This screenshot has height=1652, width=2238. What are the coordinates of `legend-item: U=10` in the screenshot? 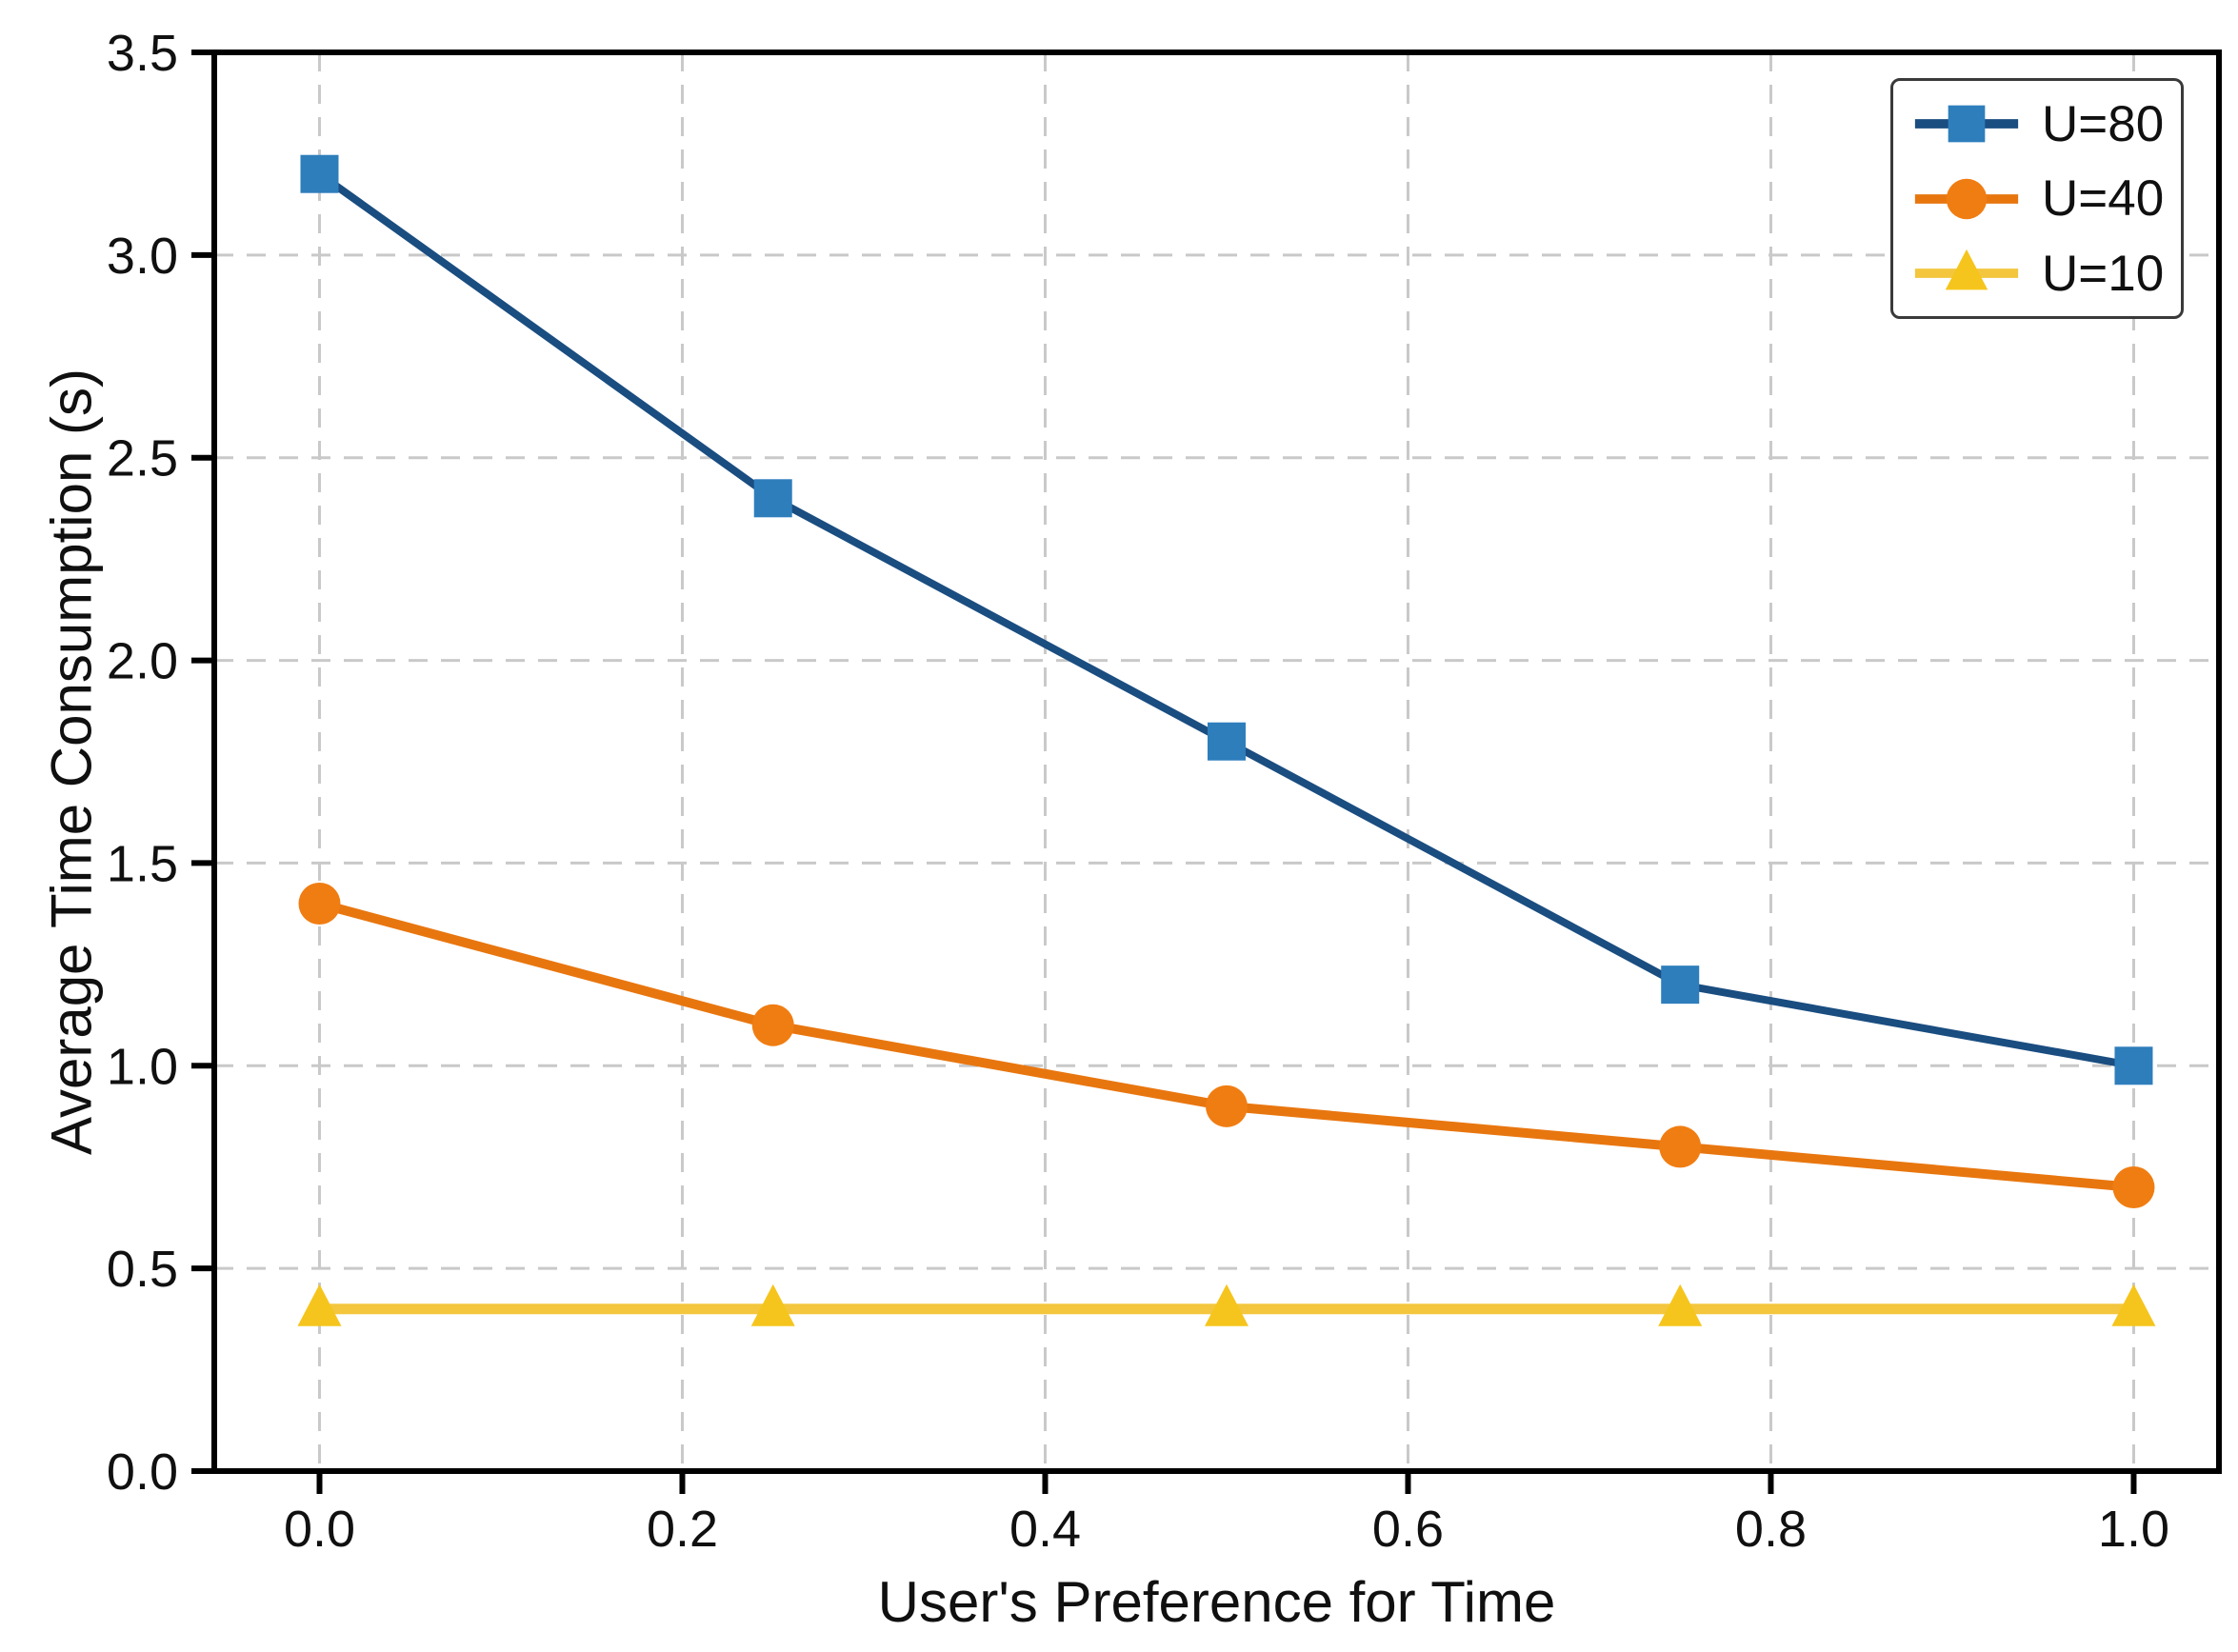 It's located at (2037, 273).